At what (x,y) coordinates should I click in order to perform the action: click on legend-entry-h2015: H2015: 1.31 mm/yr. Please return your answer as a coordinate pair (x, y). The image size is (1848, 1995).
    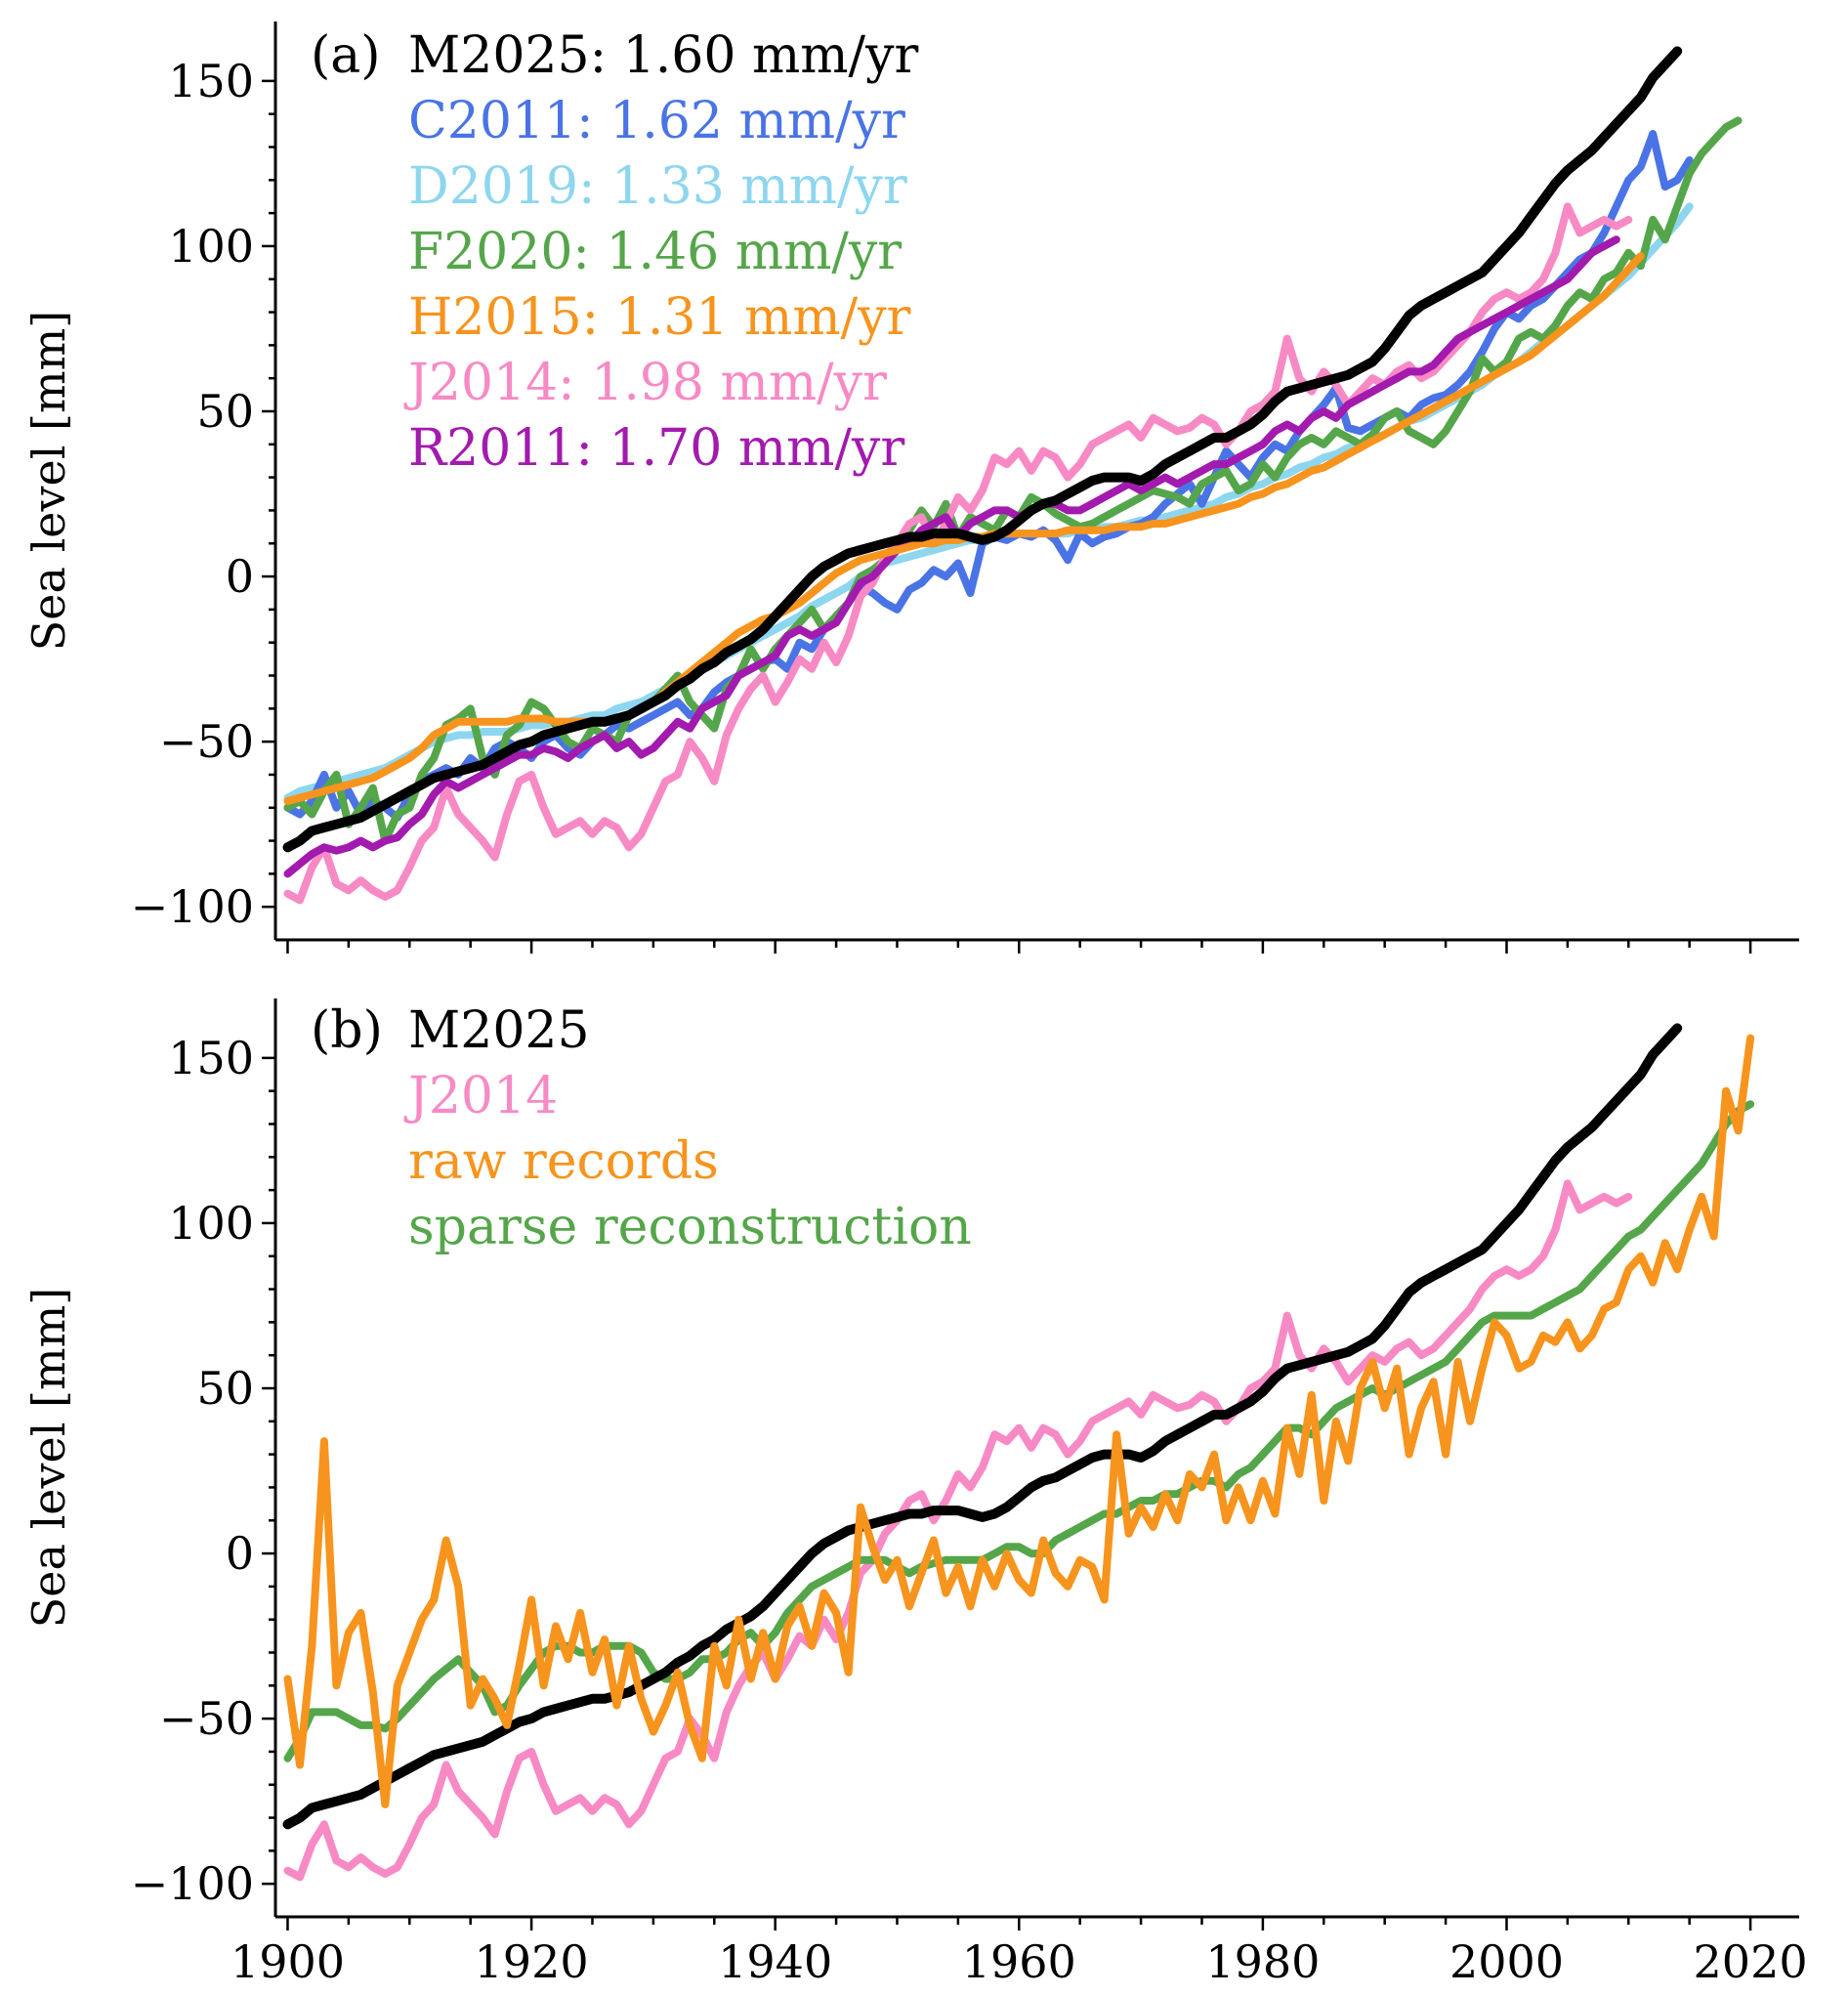
    Looking at the image, I should click on (659, 317).